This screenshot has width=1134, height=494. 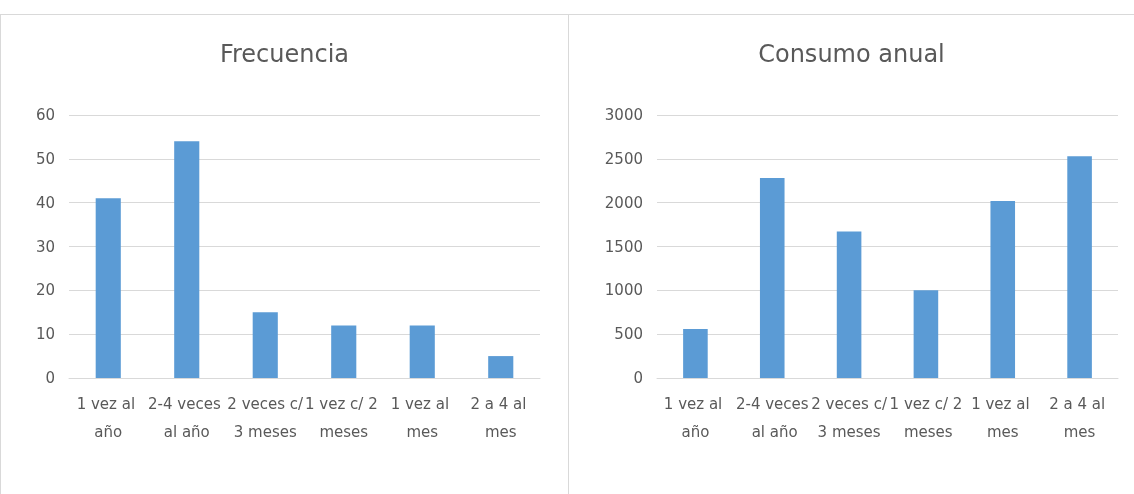 I want to click on y-tick-label: 500, so click(x=628, y=334).